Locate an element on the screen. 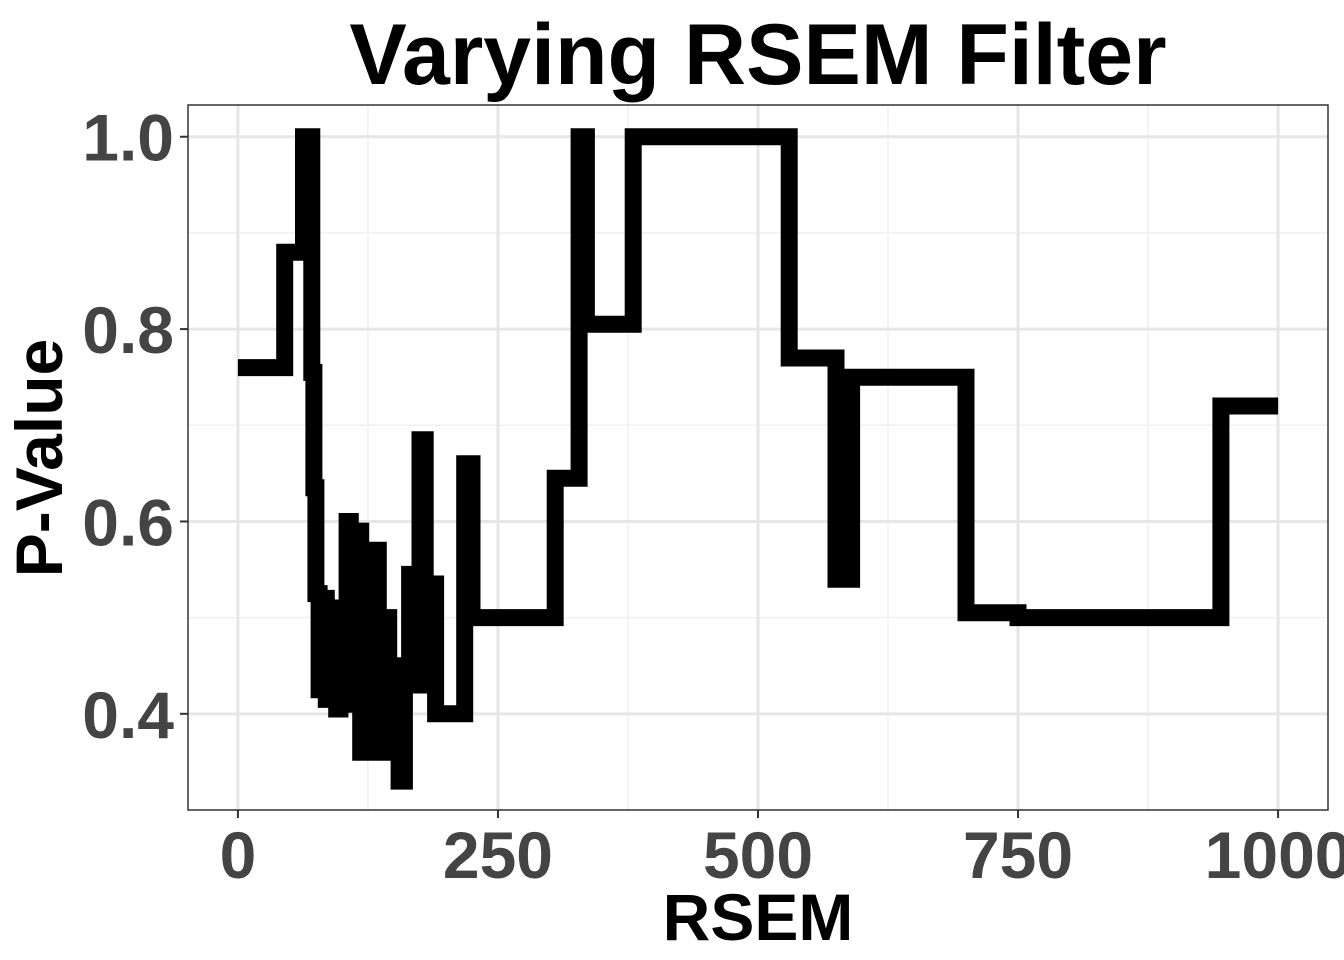  x-axis-label: RSEM is located at coordinates (758, 917).